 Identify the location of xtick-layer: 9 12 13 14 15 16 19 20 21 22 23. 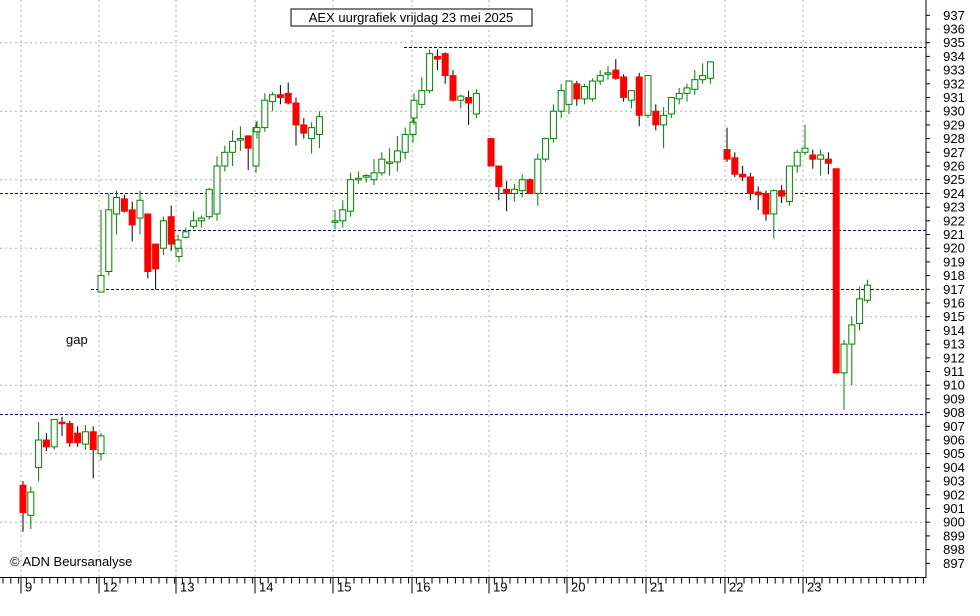
(463, 586).